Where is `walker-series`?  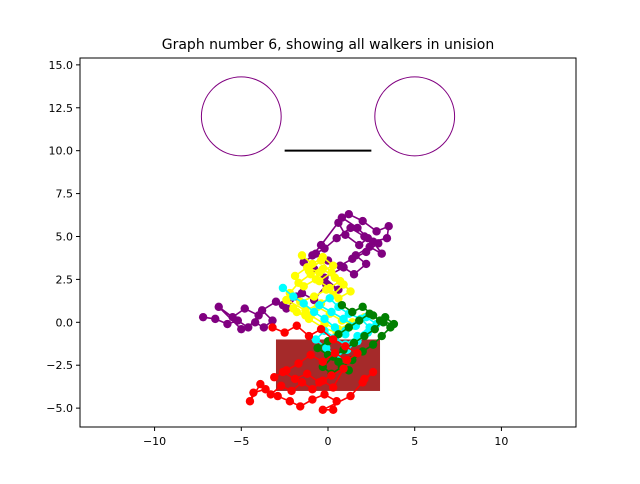
walker-series is located at coordinates (311, 368).